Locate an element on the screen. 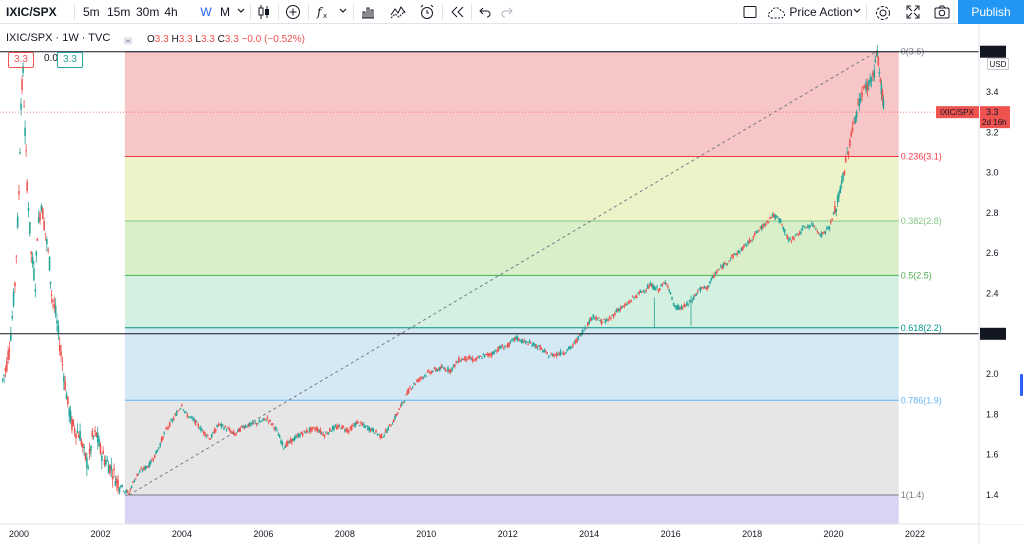 This screenshot has height=544, width=1024. publish-button: Publish is located at coordinates (991, 12).